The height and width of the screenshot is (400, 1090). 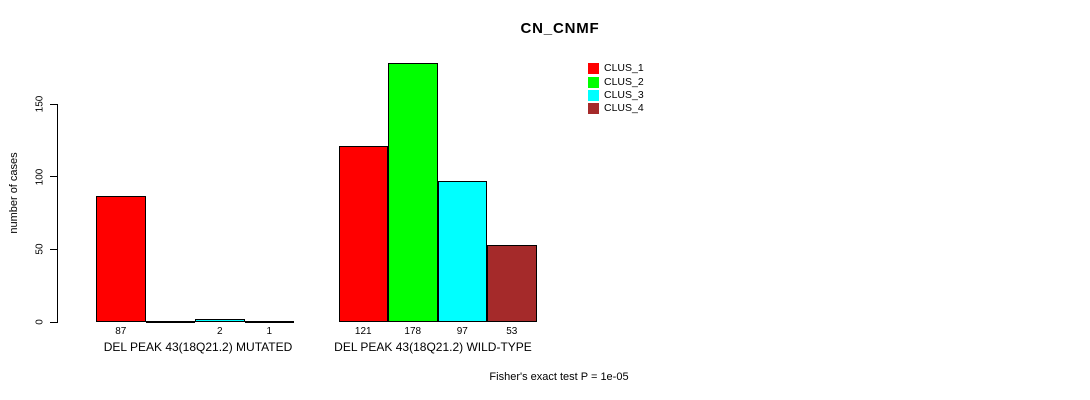 I want to click on bar-value-label: 121, so click(x=363, y=331).